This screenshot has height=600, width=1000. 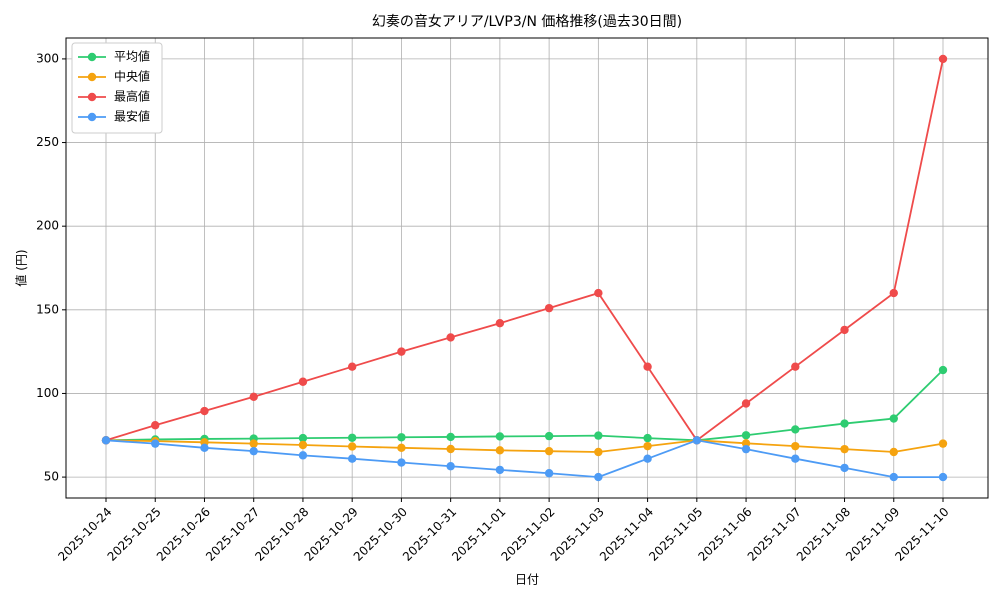 What do you see at coordinates (132, 76) in the screenshot?
I see `legend-label: 中央値` at bounding box center [132, 76].